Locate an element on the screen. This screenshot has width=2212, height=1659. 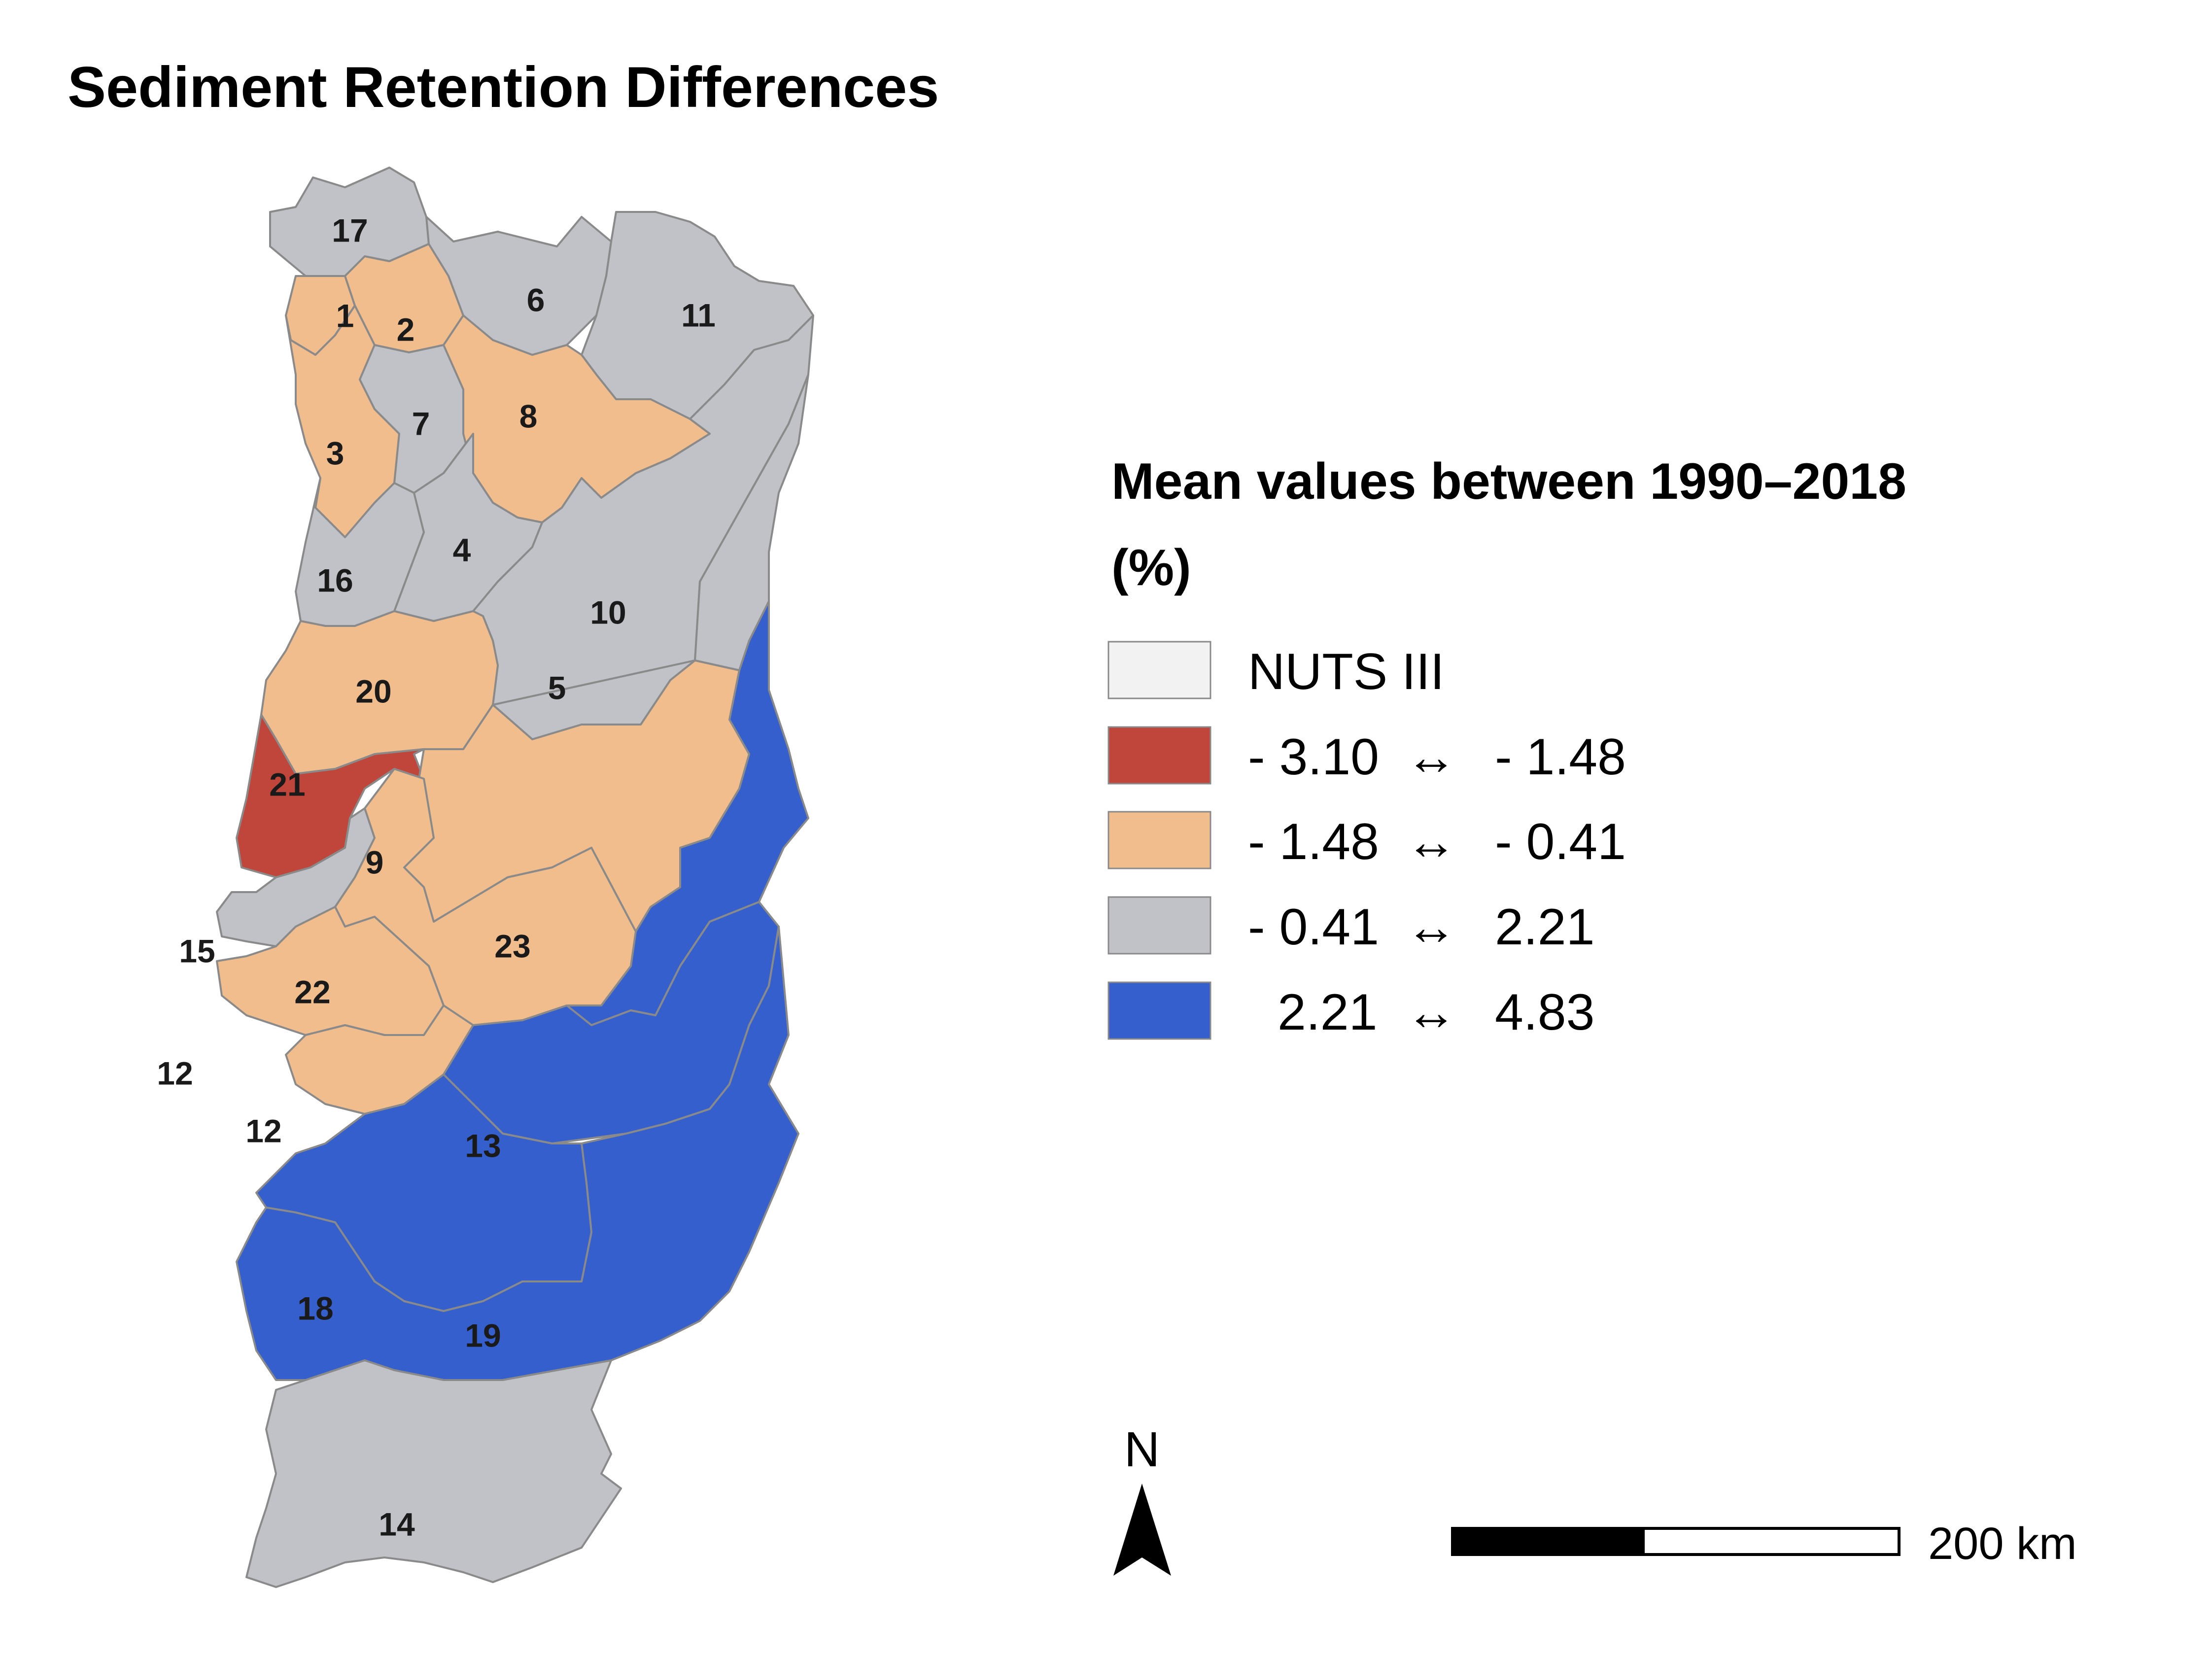
region-label-22: 22 is located at coordinates (312, 991).